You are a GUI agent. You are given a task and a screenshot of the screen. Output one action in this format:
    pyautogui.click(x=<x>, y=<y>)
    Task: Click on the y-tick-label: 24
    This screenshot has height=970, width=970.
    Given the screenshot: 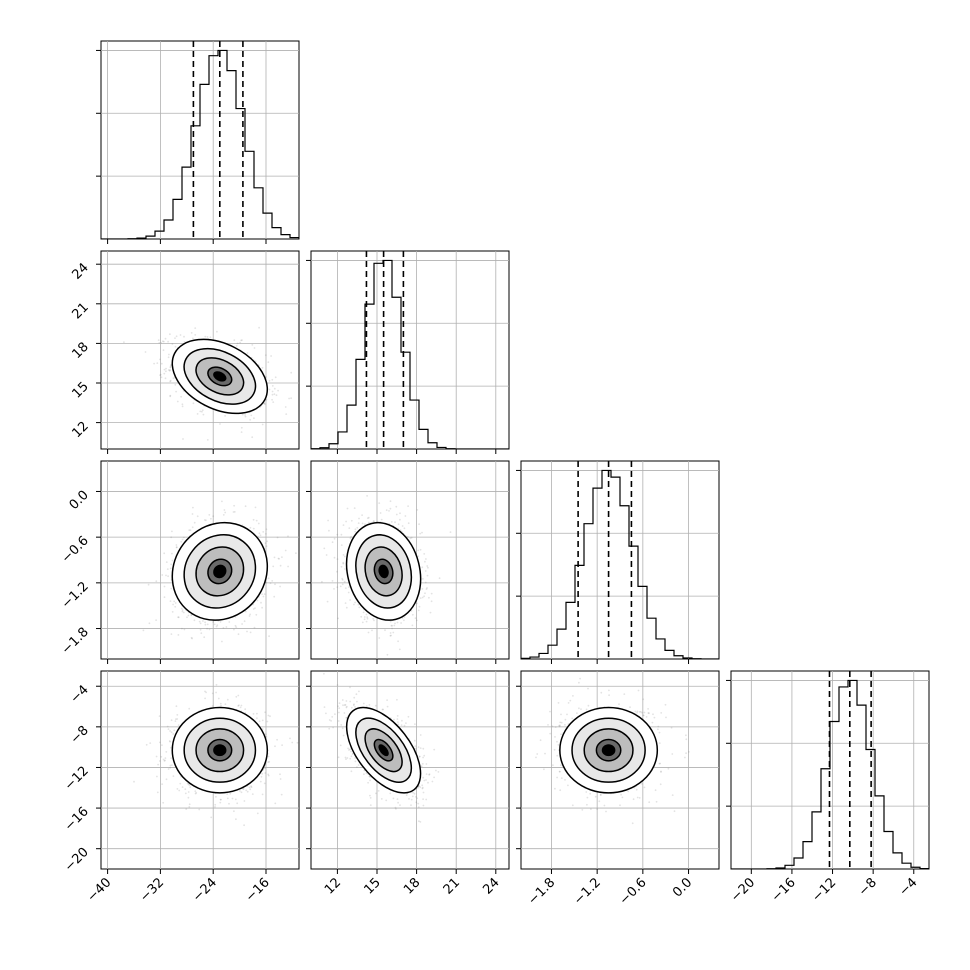 What is the action you would take?
    pyautogui.click(x=81, y=271)
    